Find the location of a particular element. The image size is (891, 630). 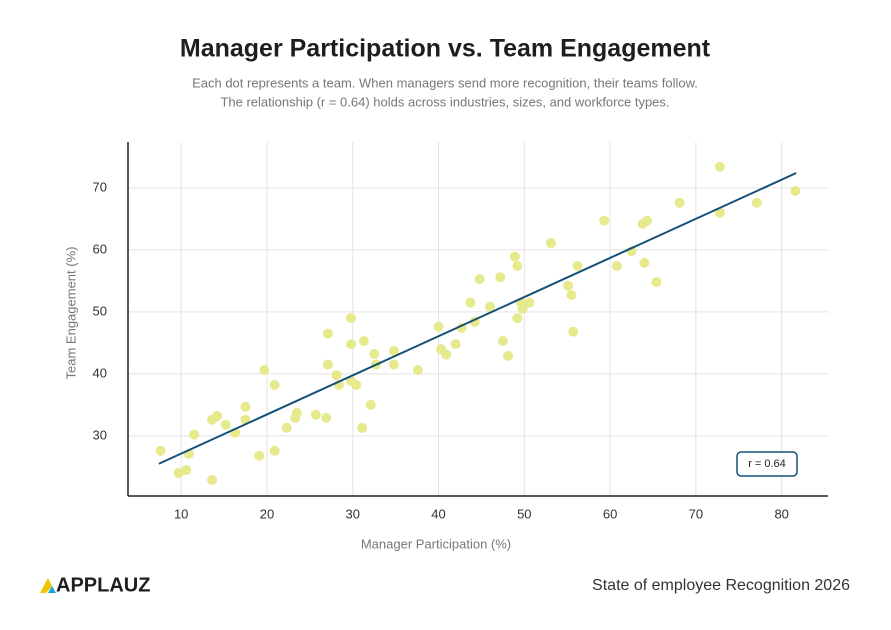

y-tick-label: 70 is located at coordinates (100, 186).